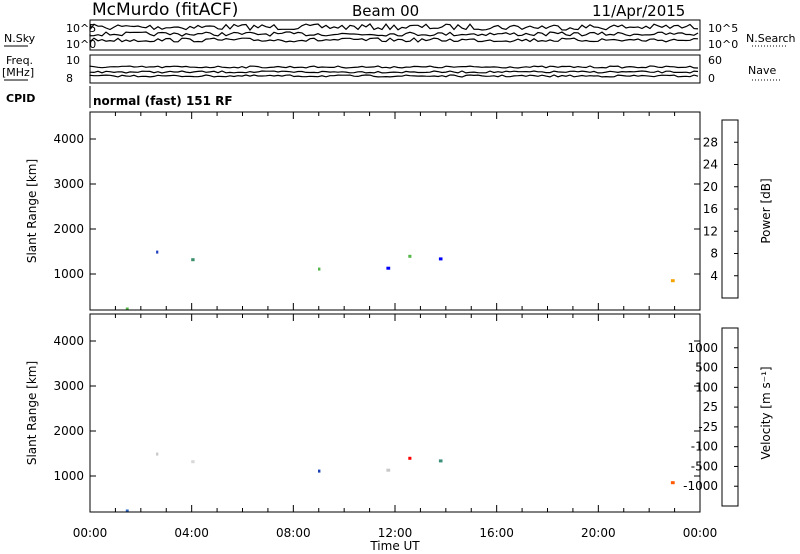 Image resolution: width=800 pixels, height=554 pixels. What do you see at coordinates (163, 101) in the screenshot?
I see `mode-text: normal (fast) 151 RF` at bounding box center [163, 101].